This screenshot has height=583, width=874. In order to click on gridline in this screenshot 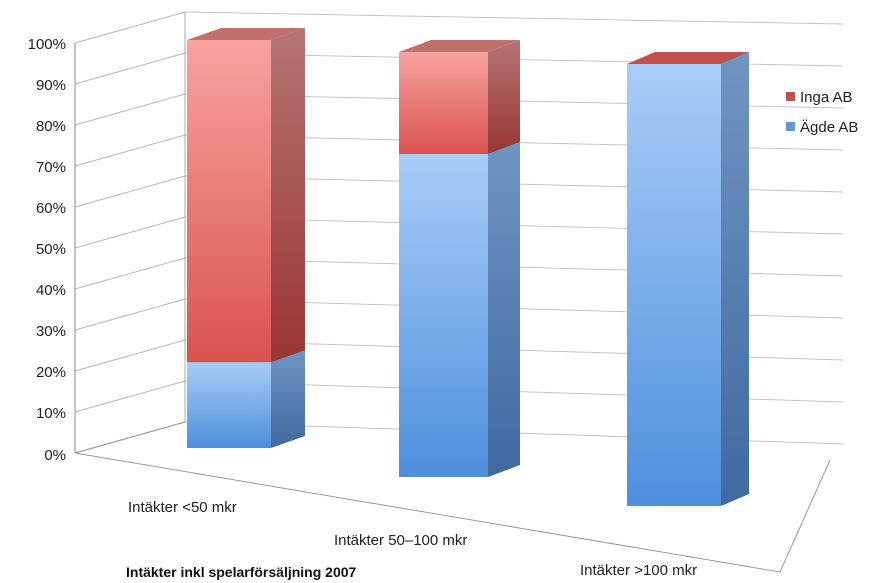, I will do `click(514, 18)`.